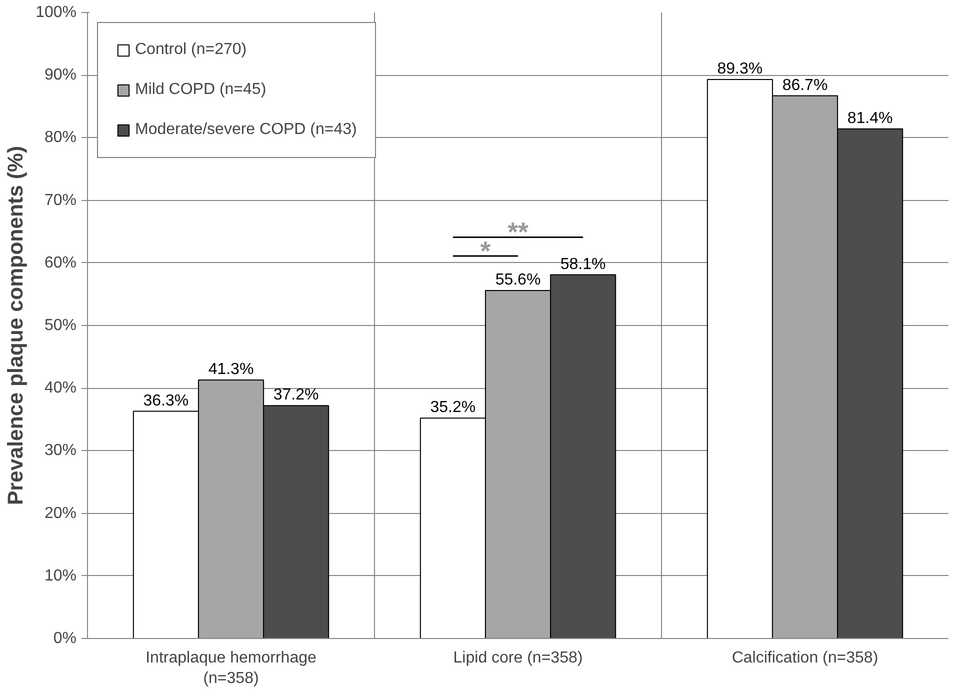 This screenshot has height=689, width=953. Describe the element at coordinates (60, 451) in the screenshot. I see `y-tick-label: 30%` at that location.